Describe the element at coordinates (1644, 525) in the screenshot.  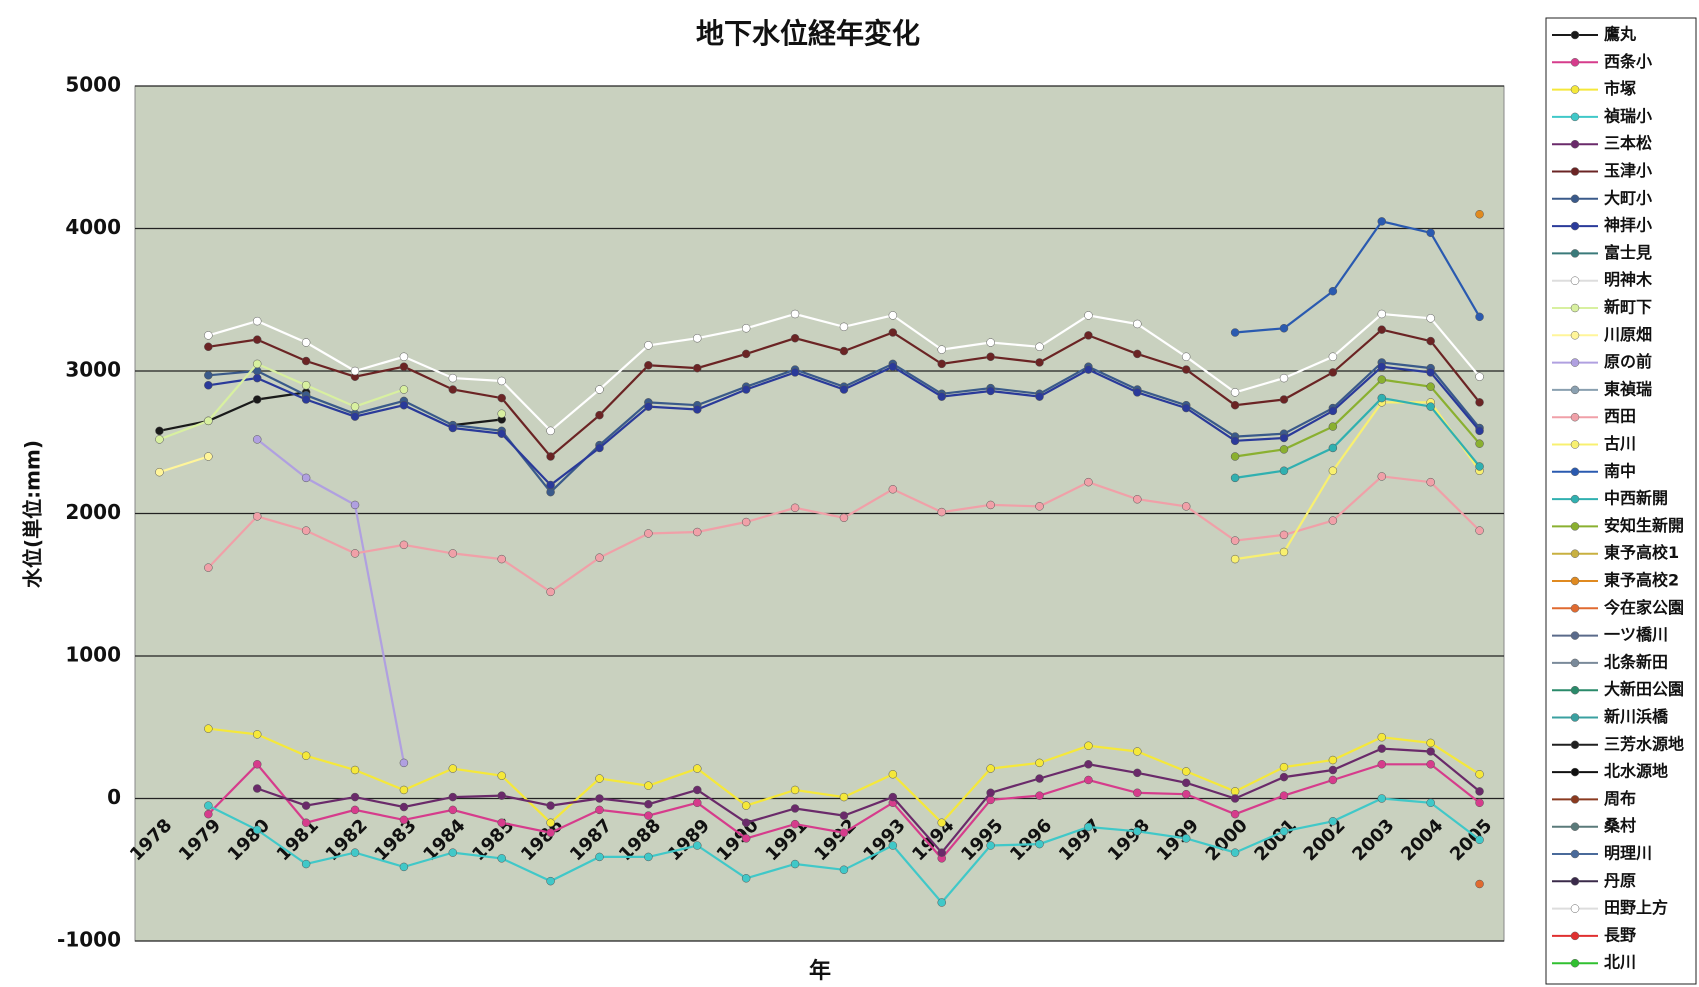
I see `legend-label: 安知生新開` at that location.